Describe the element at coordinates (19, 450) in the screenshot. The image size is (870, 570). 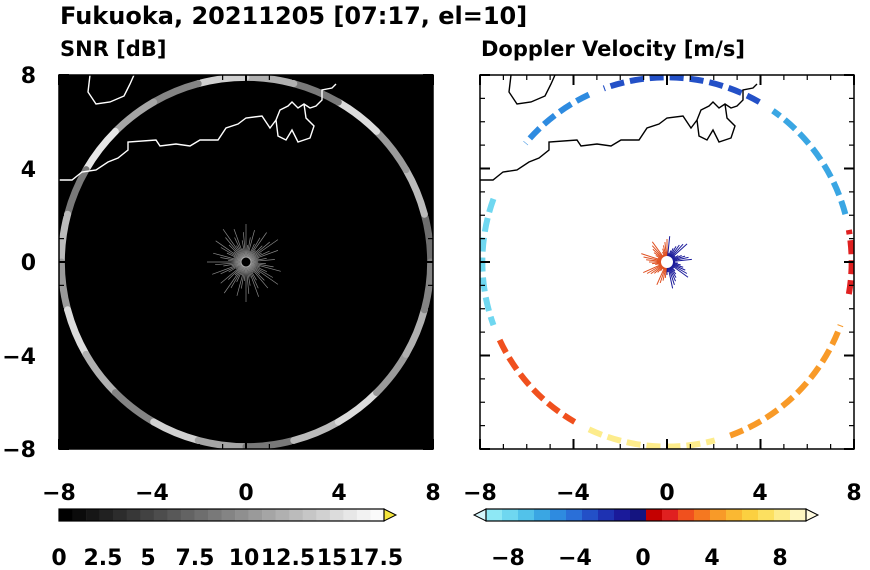
I see `snr-ytick-label: −8` at that location.